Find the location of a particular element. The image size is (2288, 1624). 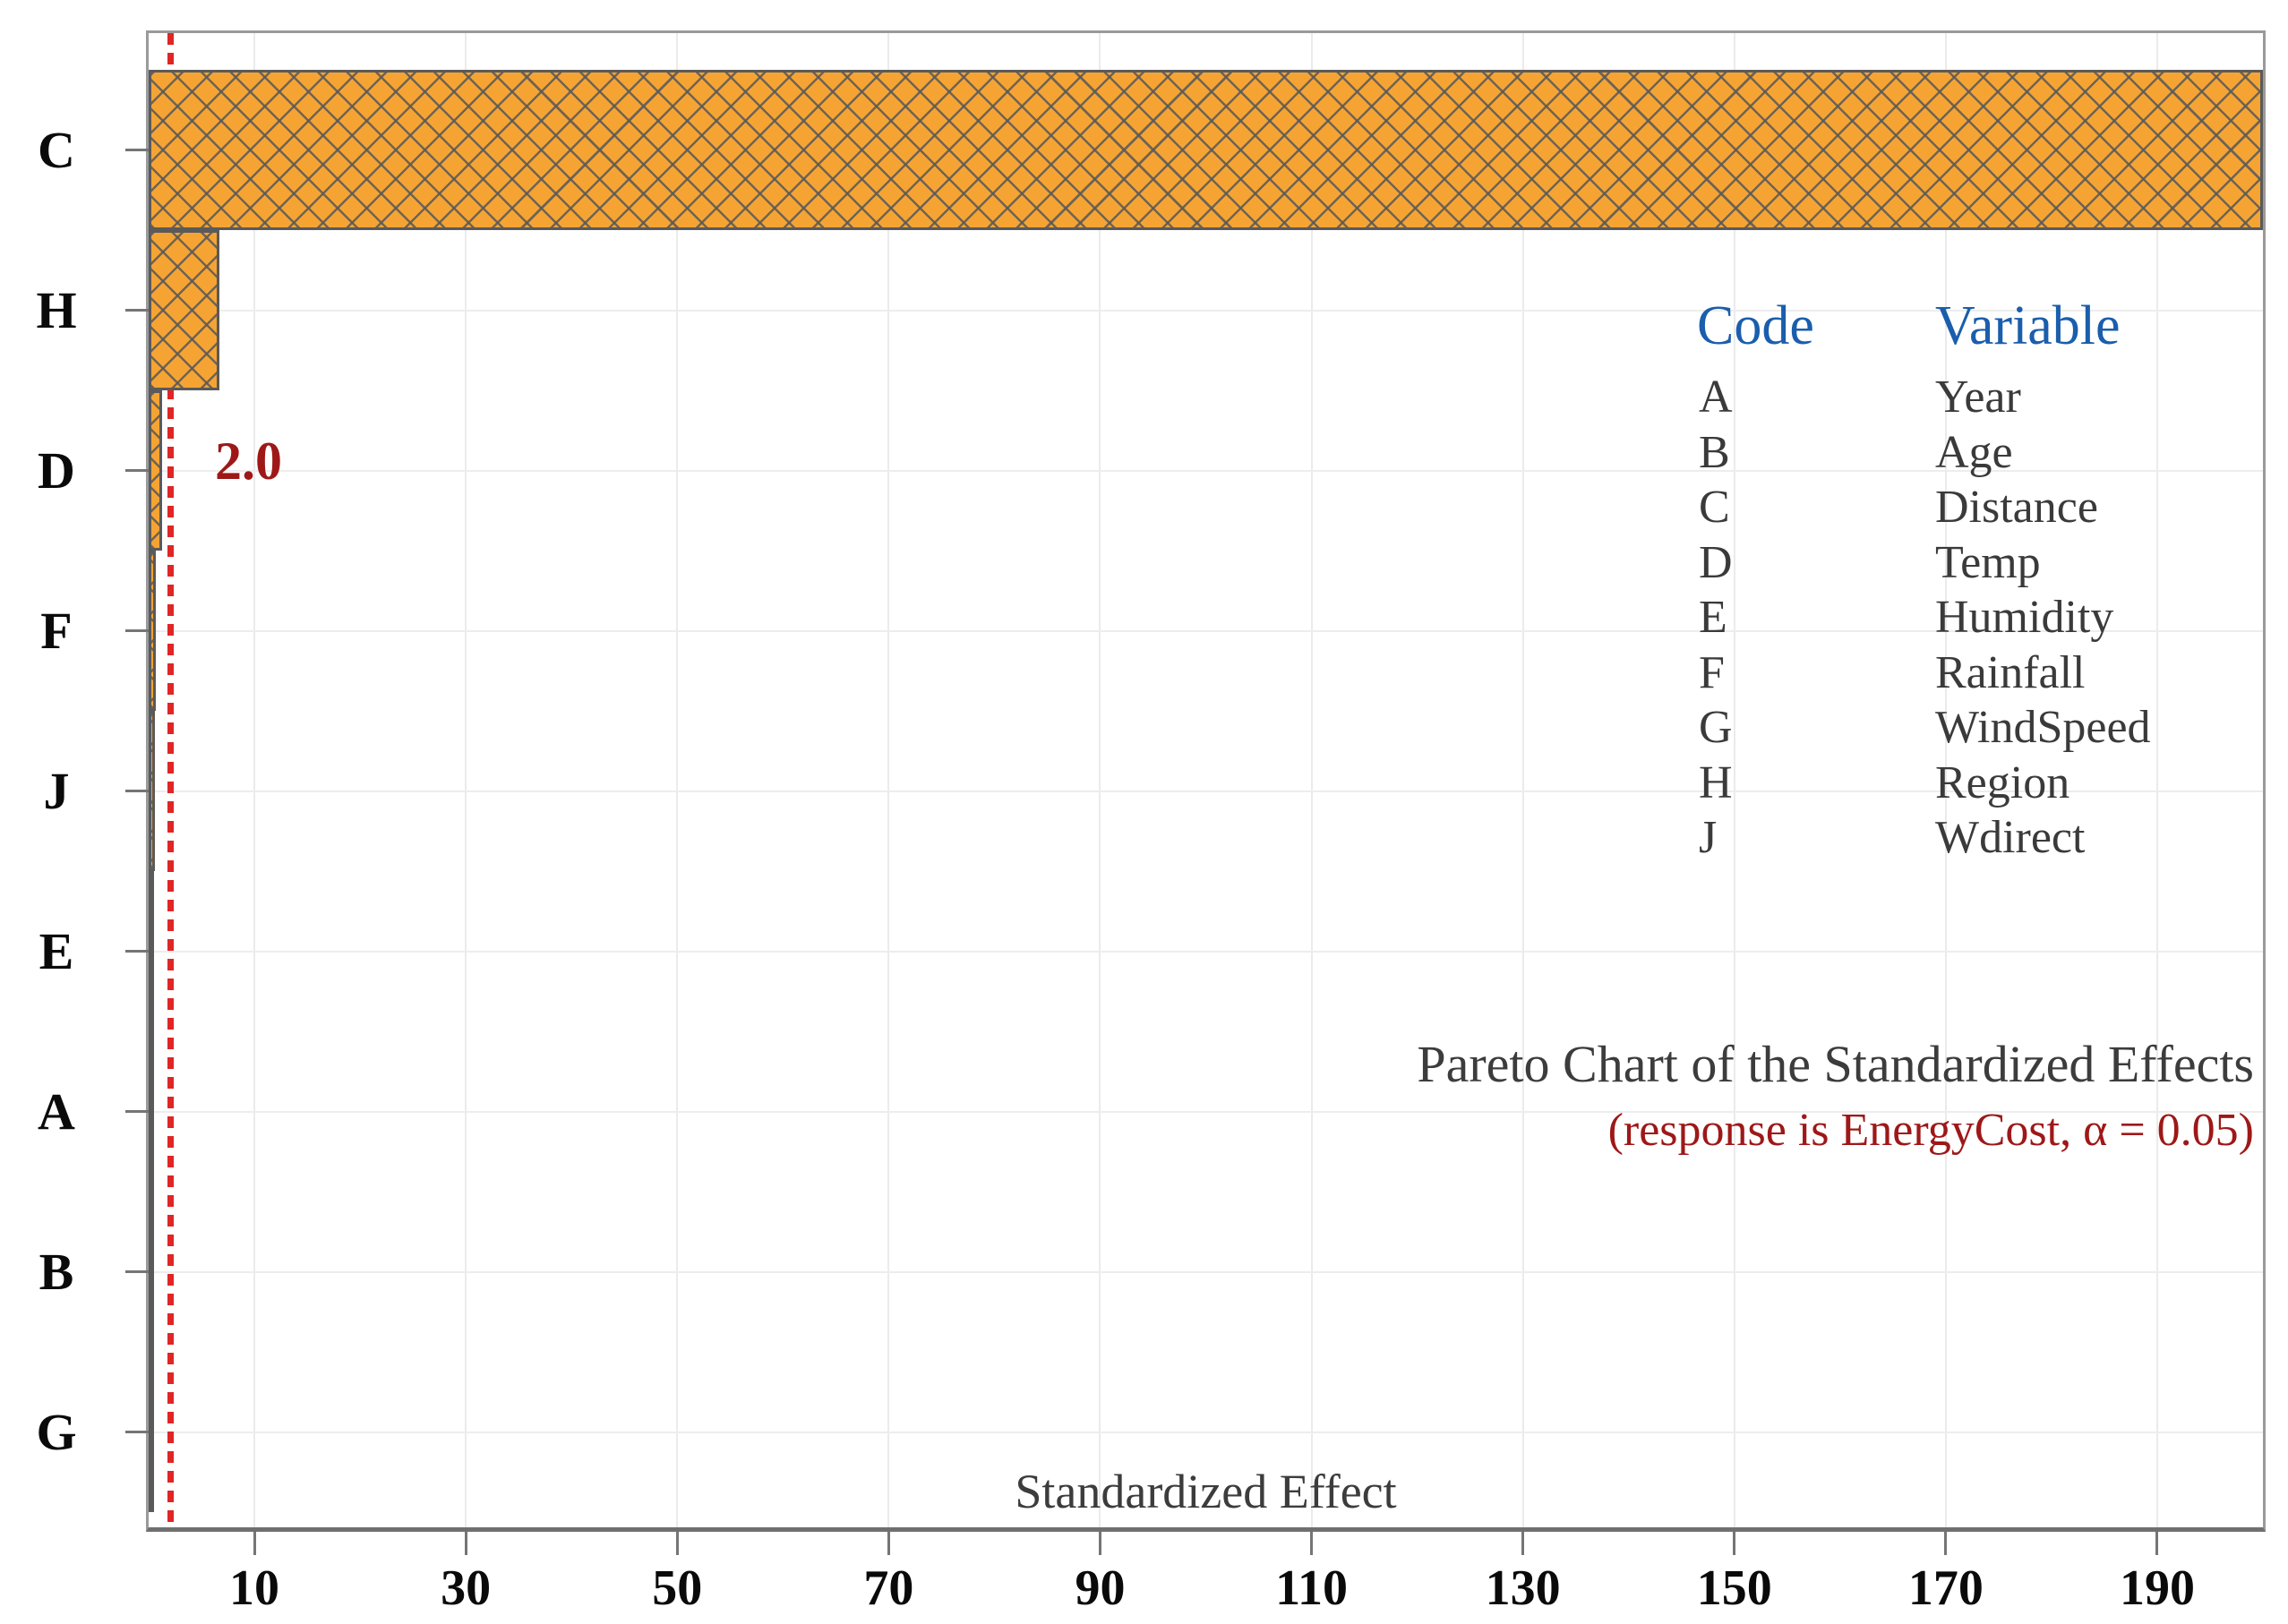

legend-row: G WindSpeed is located at coordinates (1983, 728).